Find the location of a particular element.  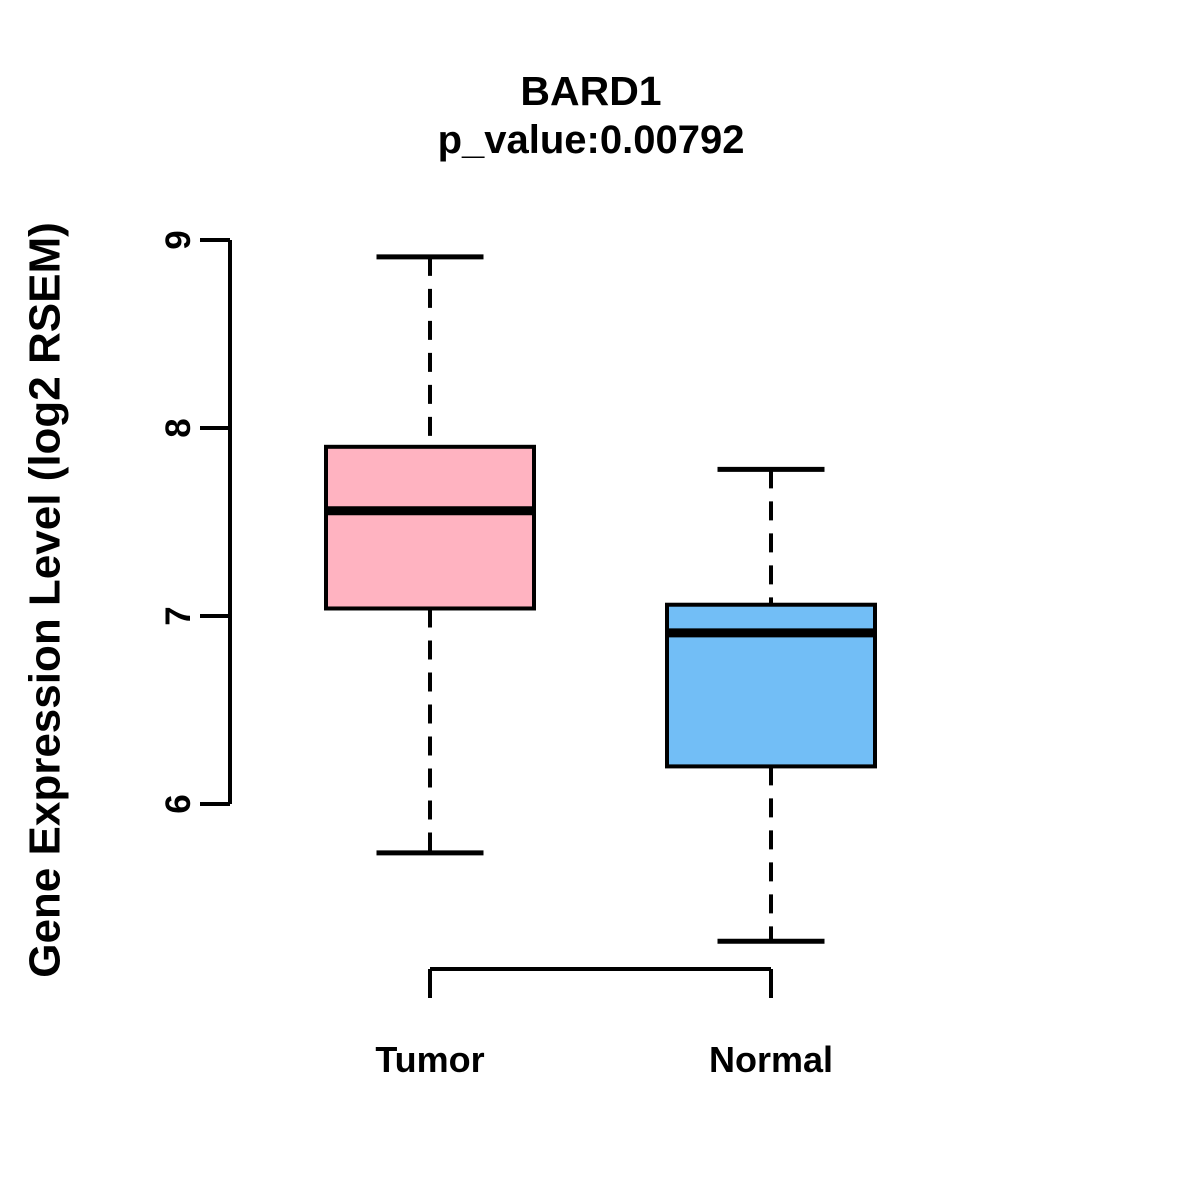

category-label-tumor: Tumor is located at coordinates (429, 1059).